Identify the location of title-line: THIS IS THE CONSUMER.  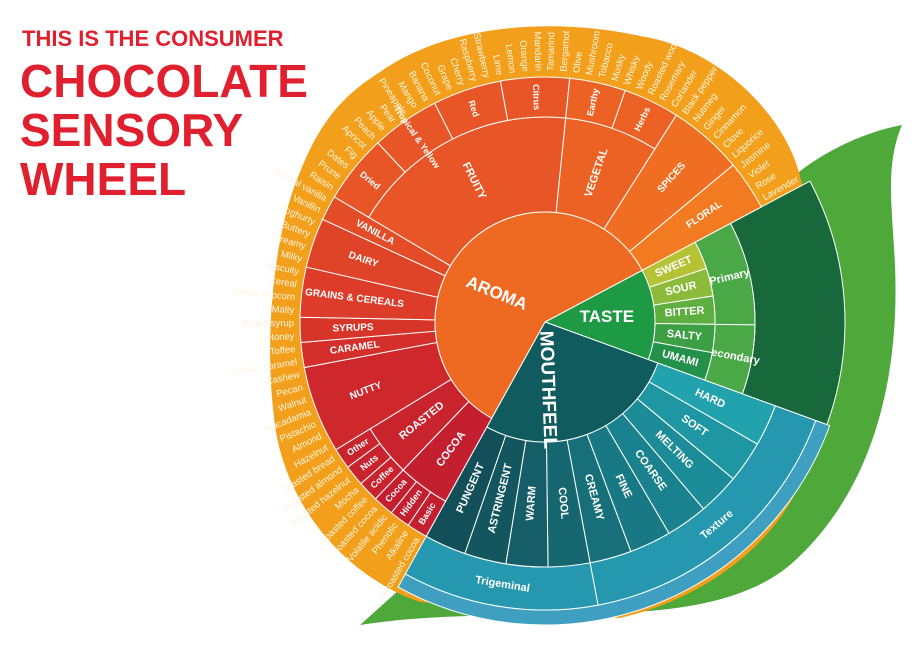
(153, 38).